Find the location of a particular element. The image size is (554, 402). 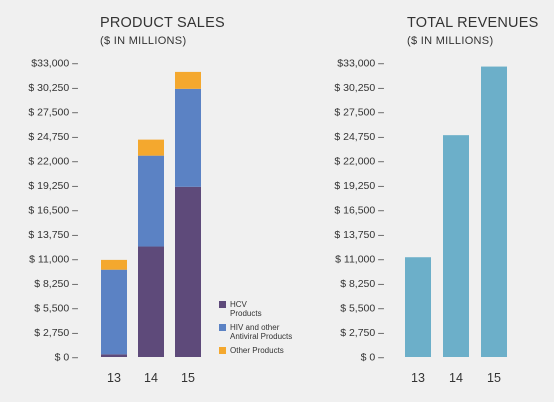

total-revenues-subtitle: ($ IN MILLIONS) is located at coordinates (450, 41).